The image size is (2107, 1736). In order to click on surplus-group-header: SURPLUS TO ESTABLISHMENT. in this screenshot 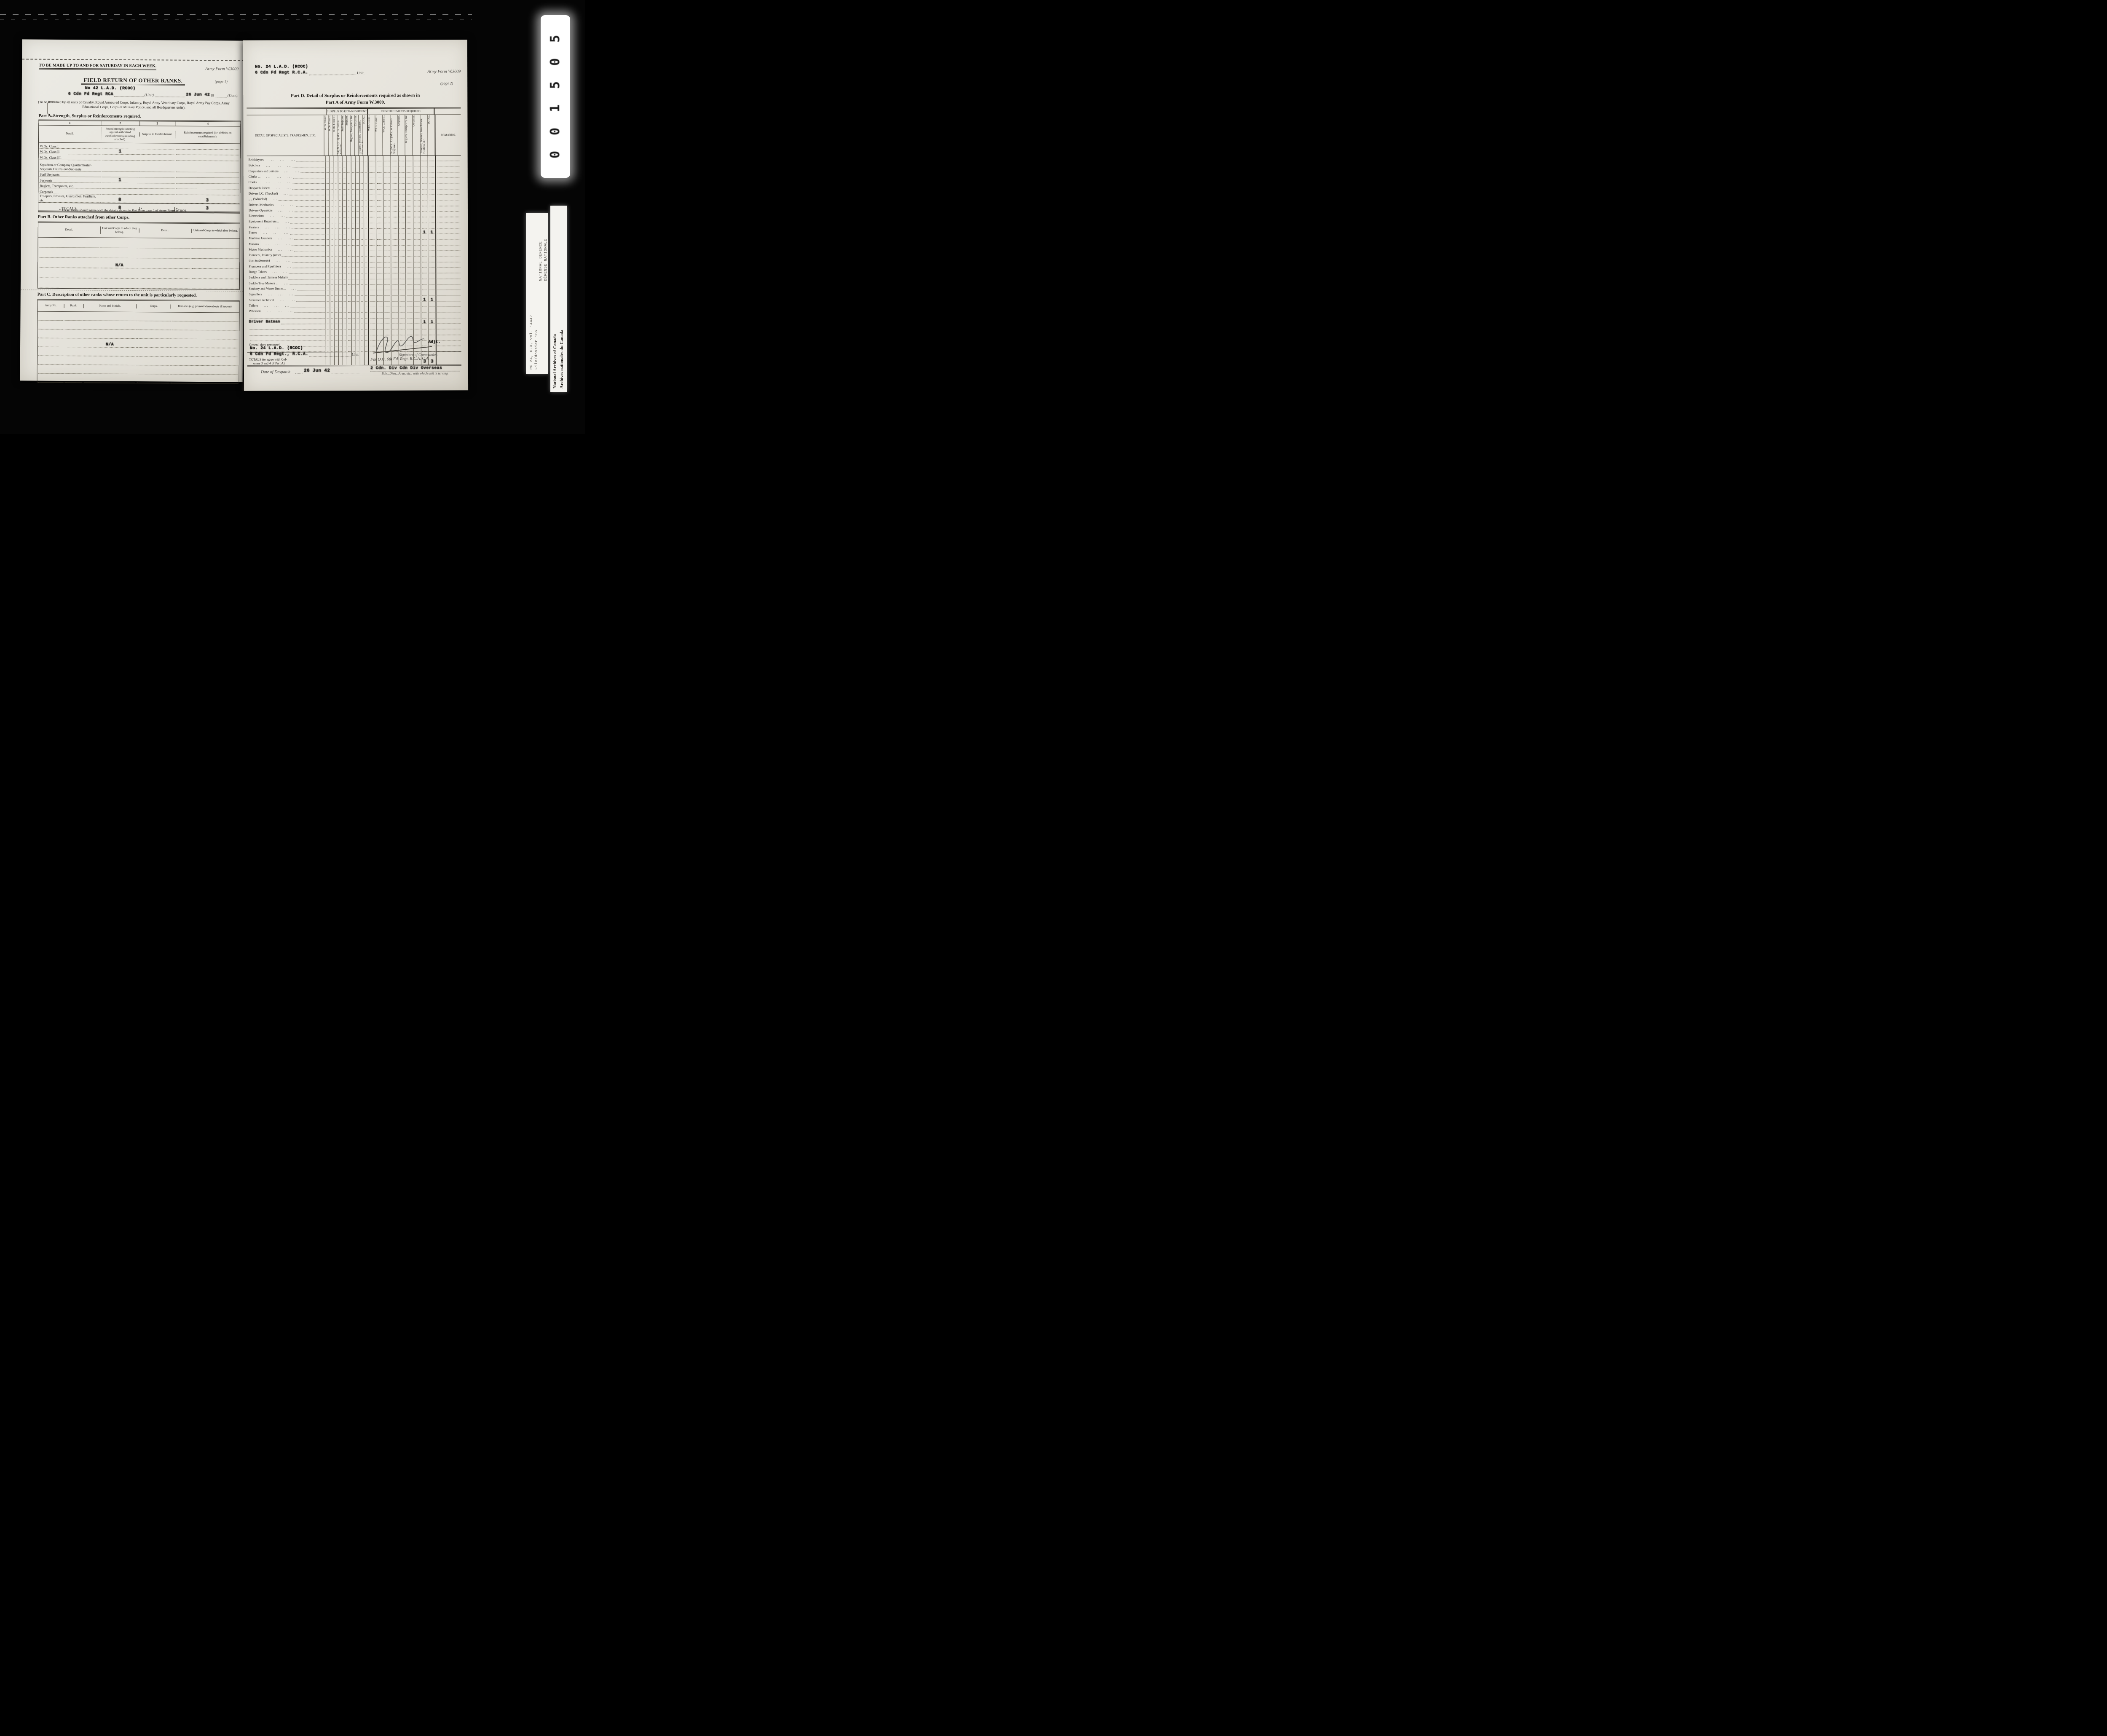, I will do `click(346, 111)`.